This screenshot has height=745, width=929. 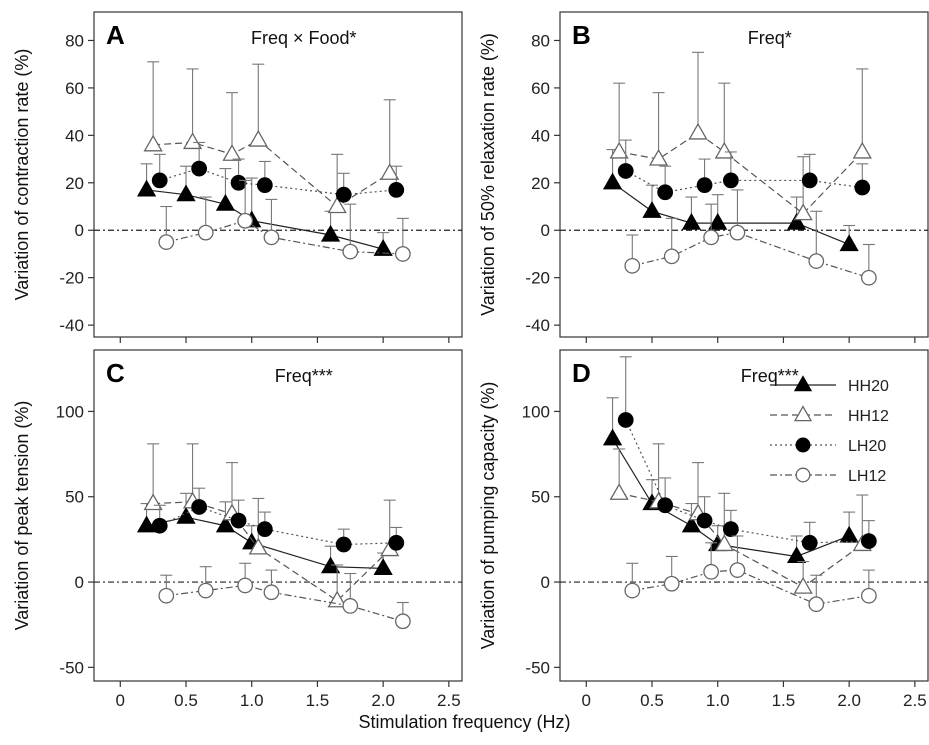 I want to click on stat-annotation: Freq***, so click(x=304, y=376).